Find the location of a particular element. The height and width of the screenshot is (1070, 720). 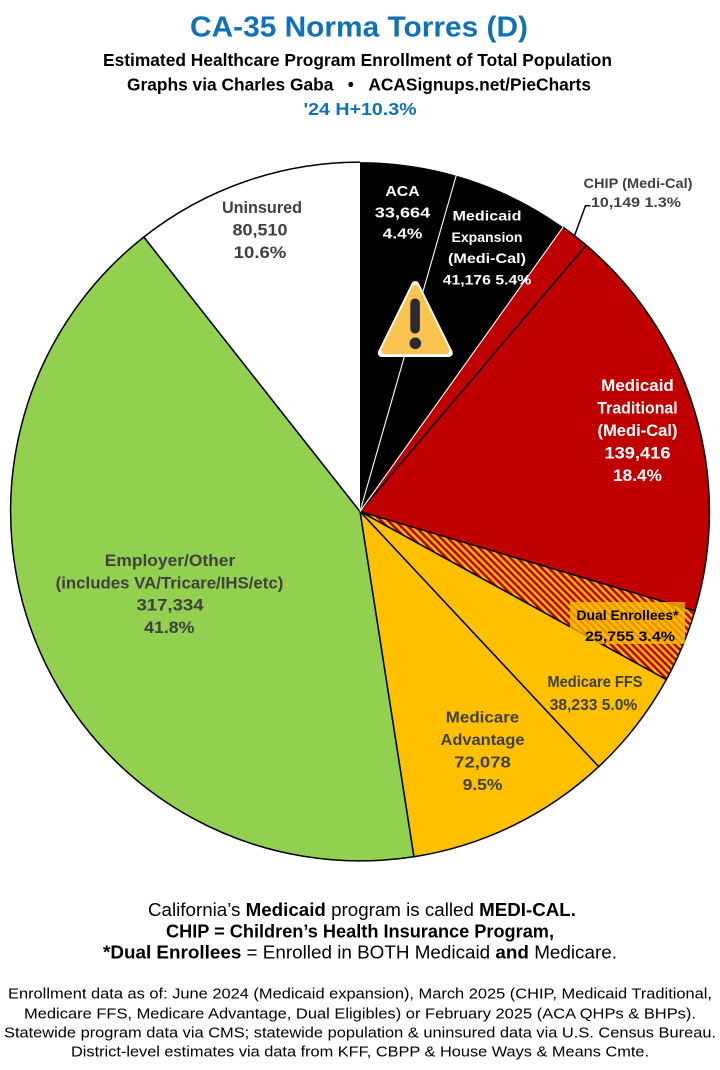

svg-text: 10.6% is located at coordinates (260, 253).